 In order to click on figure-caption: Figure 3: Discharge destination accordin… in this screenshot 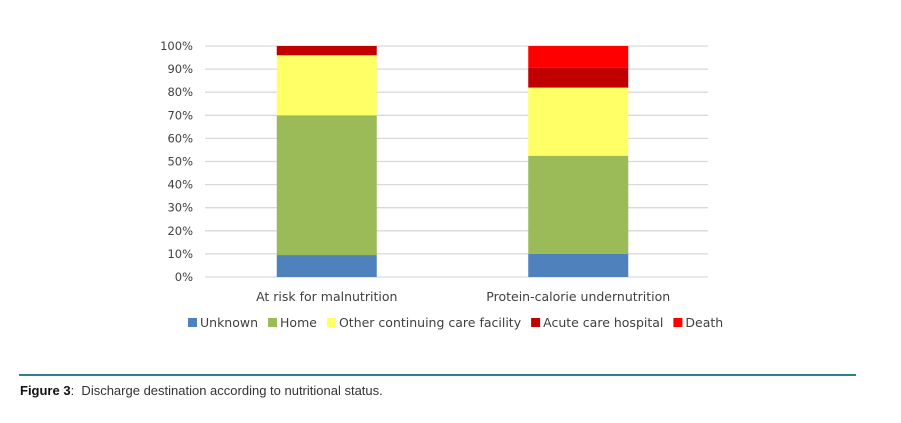, I will do `click(201, 390)`.